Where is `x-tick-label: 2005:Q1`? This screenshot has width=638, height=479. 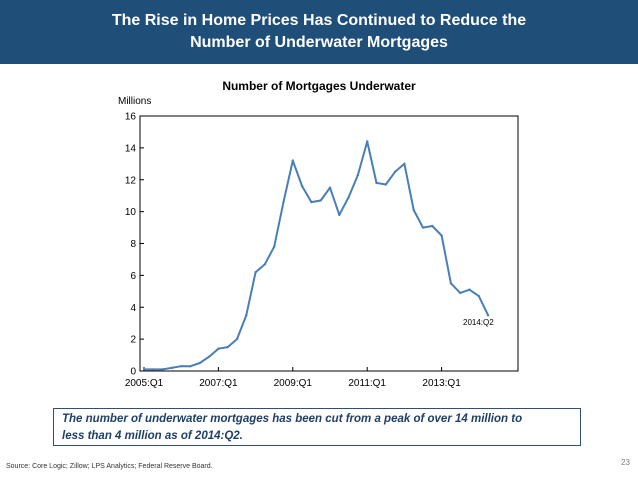
x-tick-label: 2005:Q1 is located at coordinates (144, 383).